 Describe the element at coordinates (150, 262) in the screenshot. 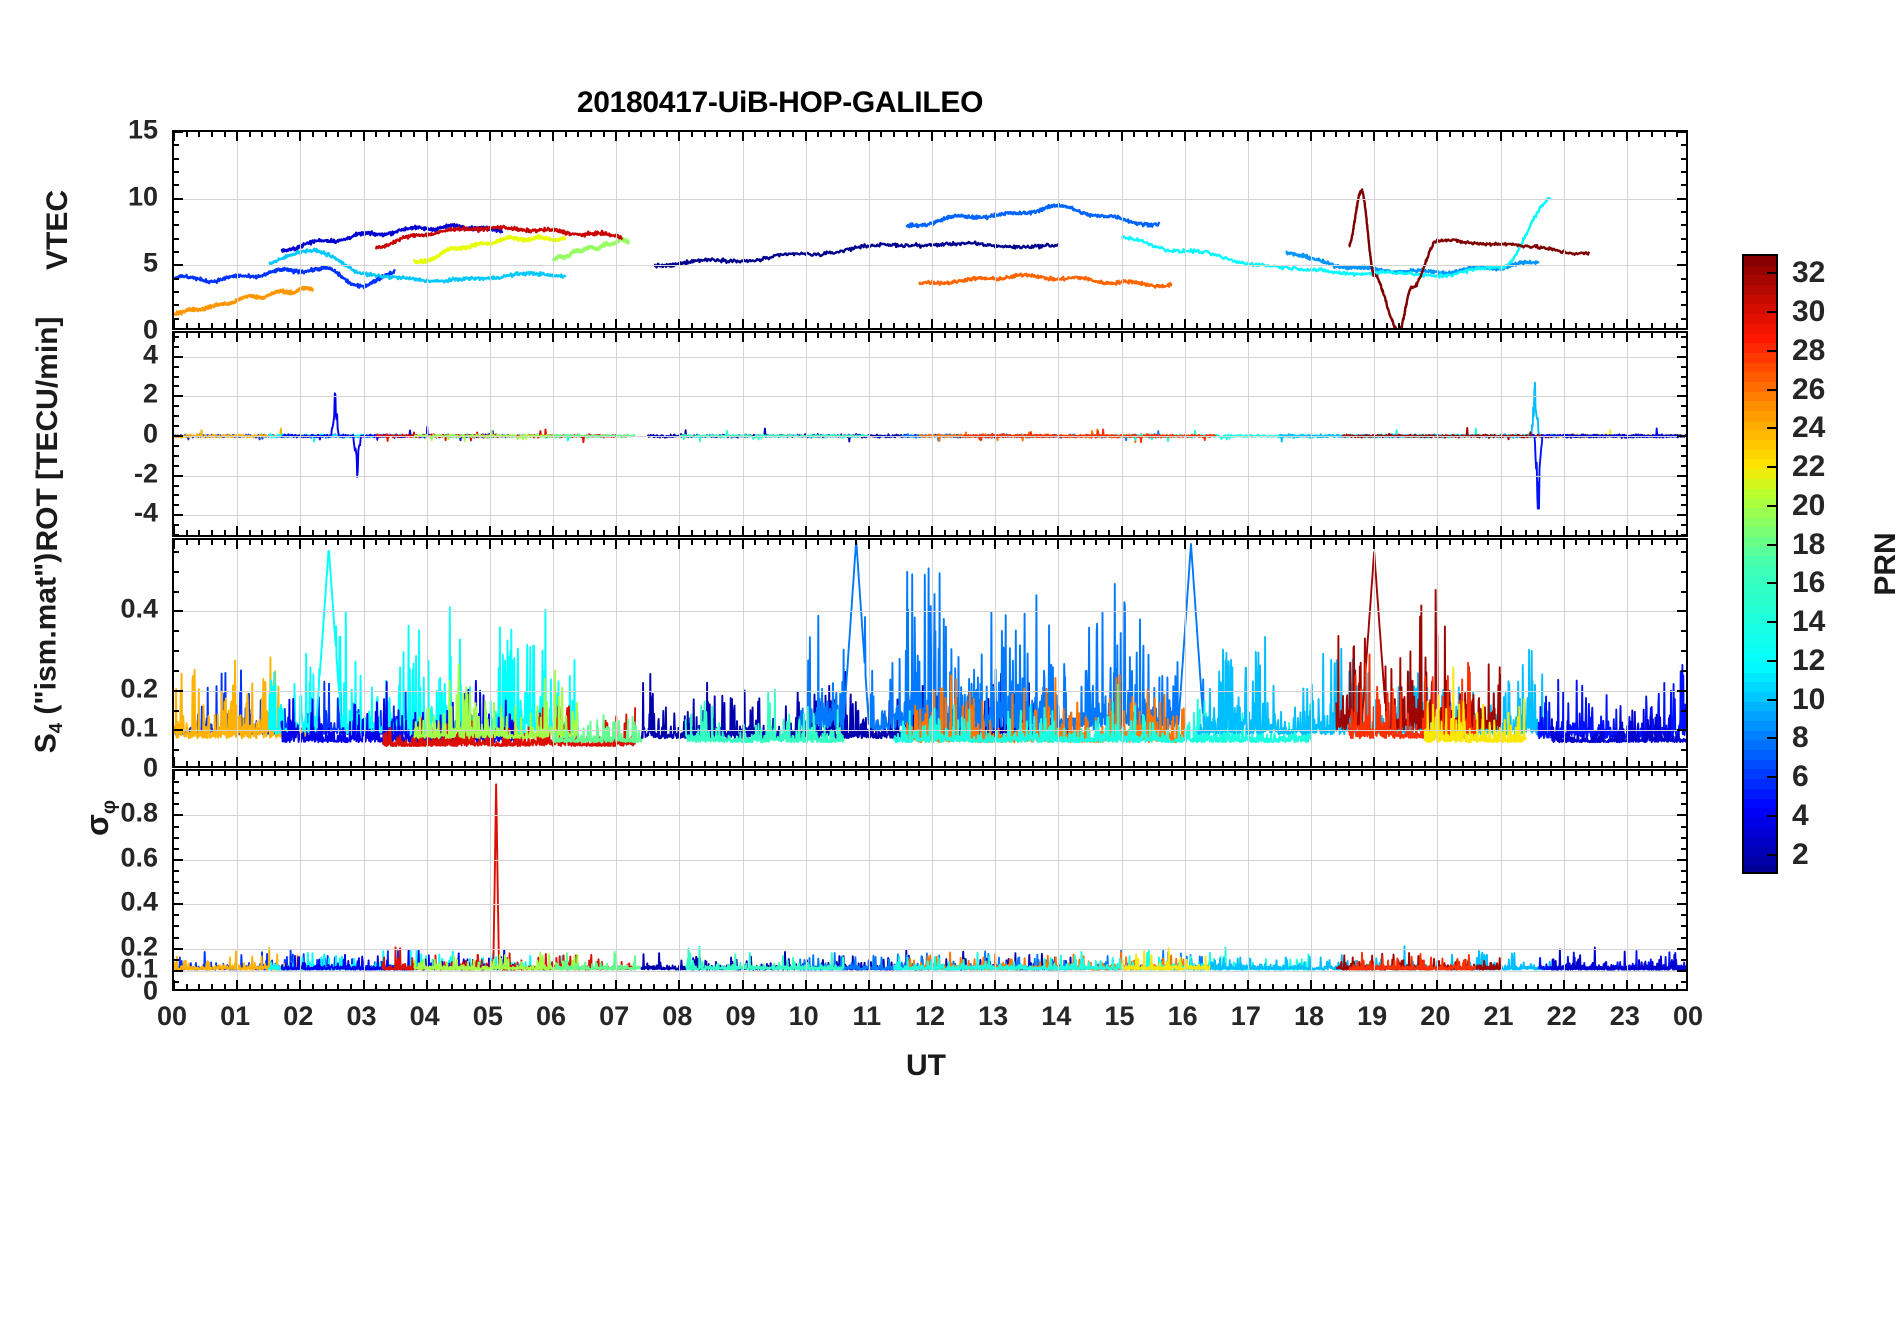

I see `vtec-ytick-label: 5` at that location.